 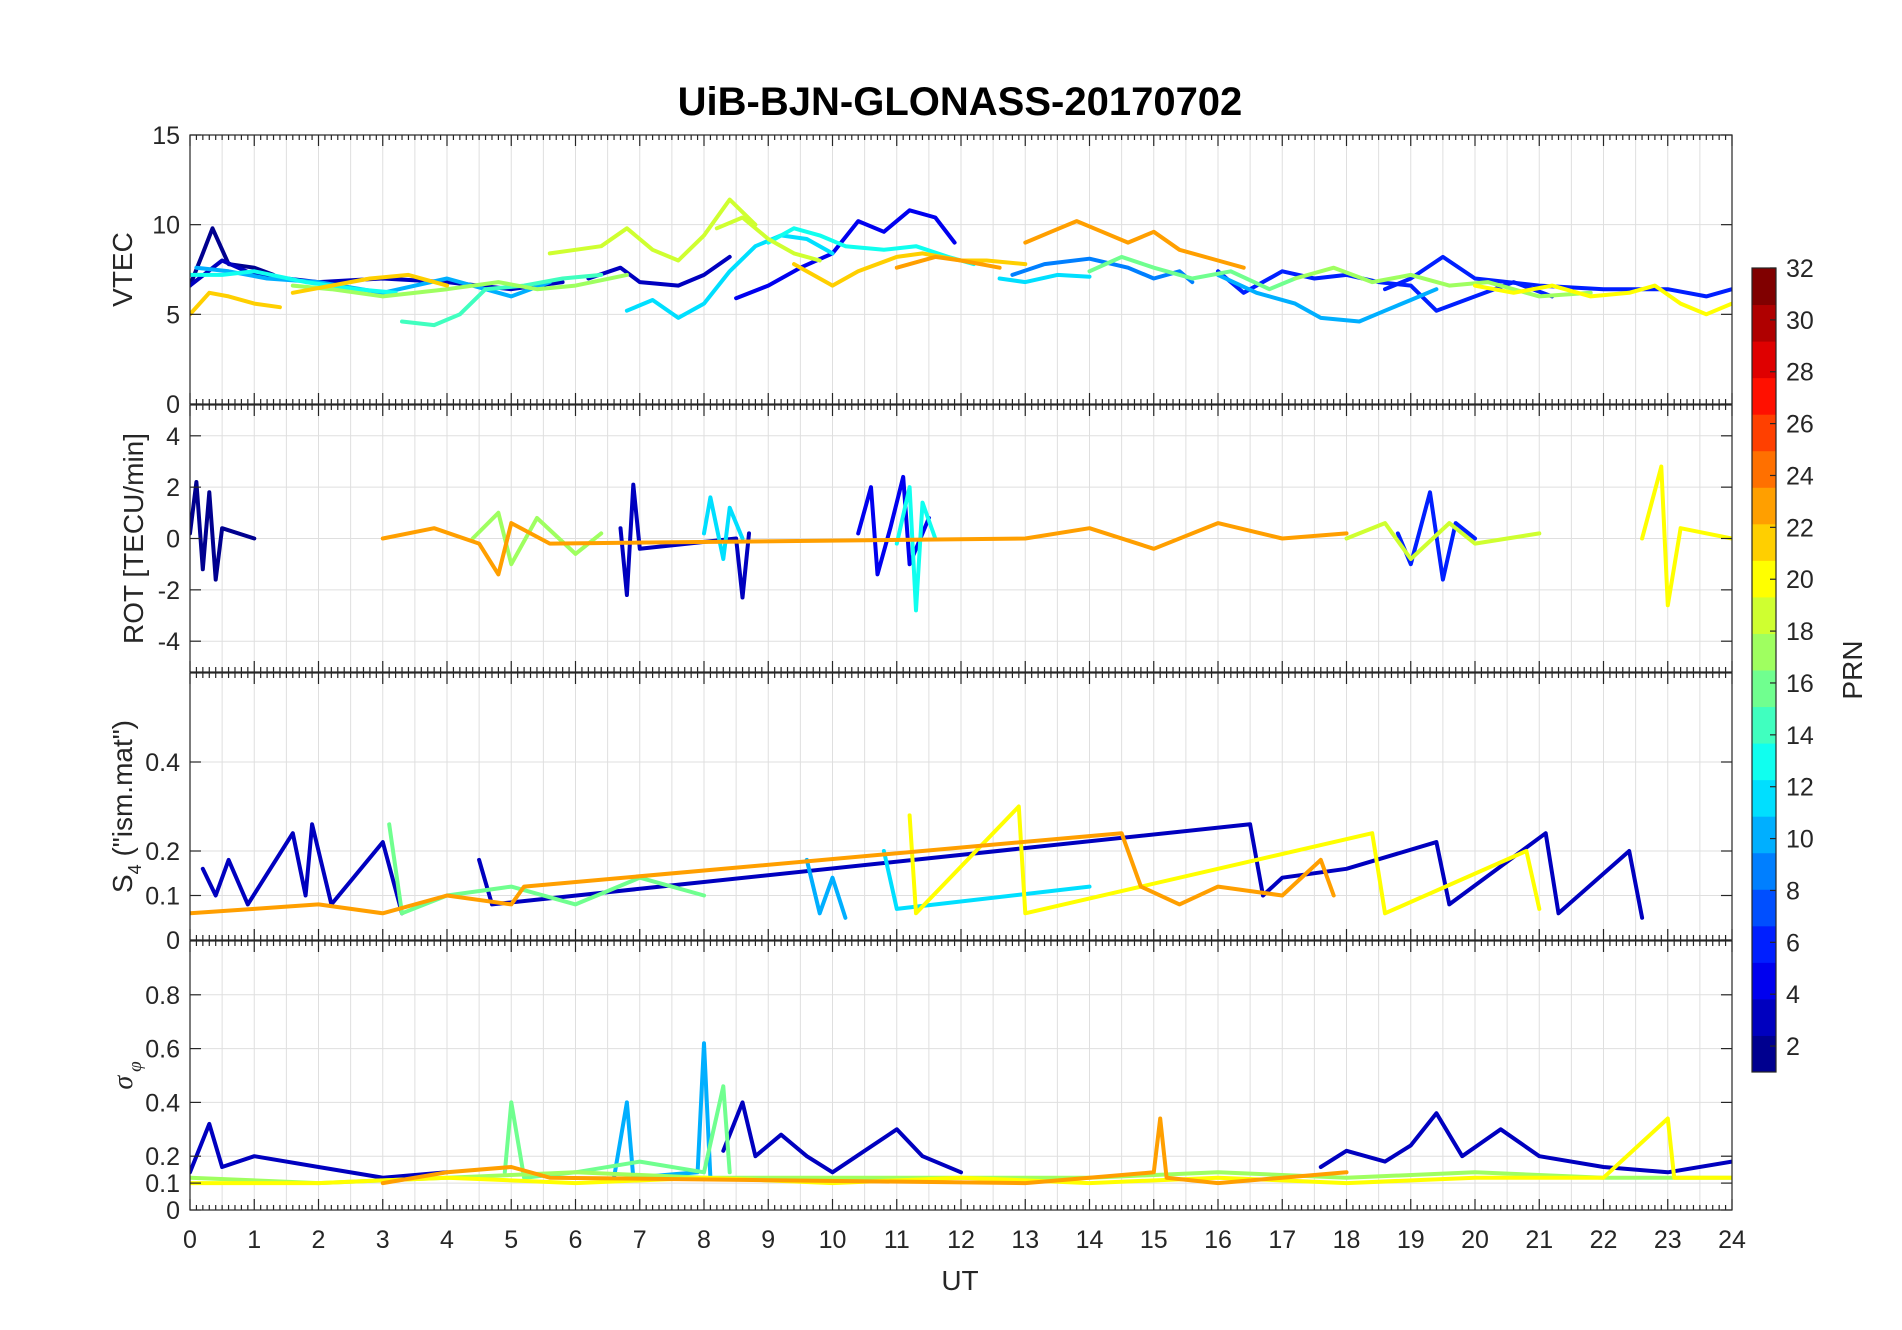 I want to click on figure-title: UiB-BJN-GLONASS-20170702, so click(x=960, y=102).